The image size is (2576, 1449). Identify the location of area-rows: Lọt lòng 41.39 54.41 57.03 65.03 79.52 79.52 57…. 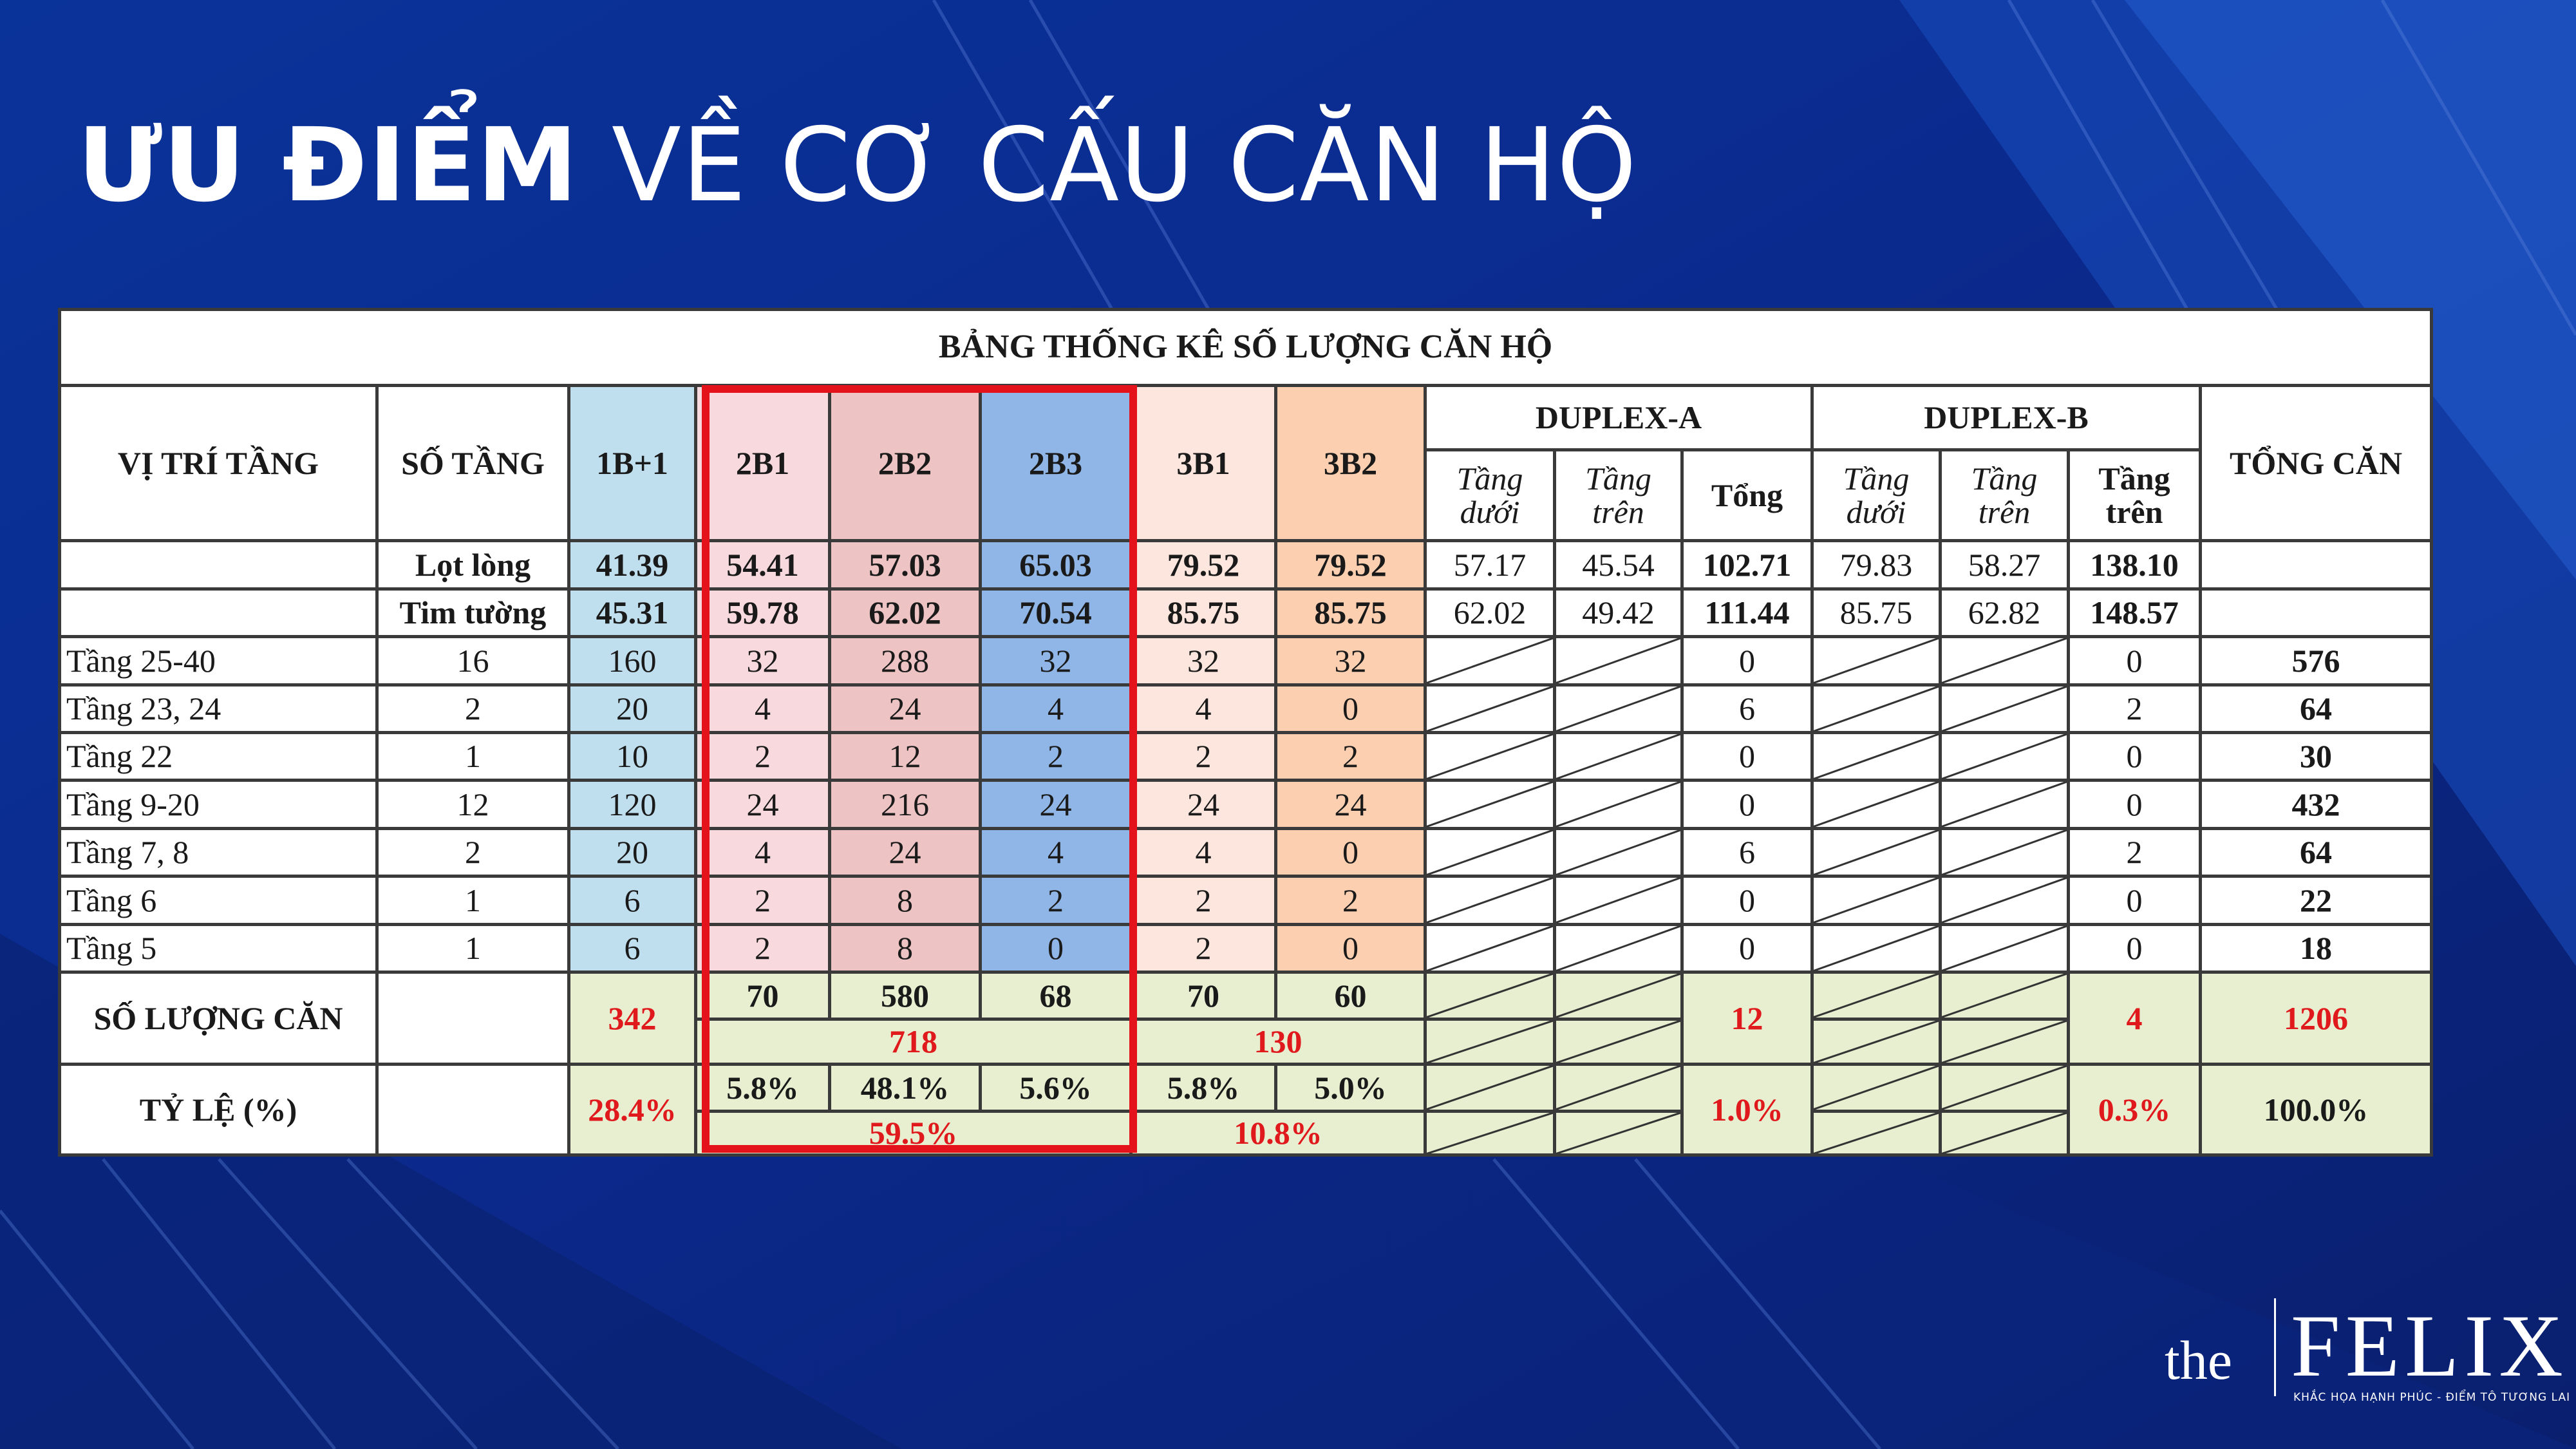
(1246, 589).